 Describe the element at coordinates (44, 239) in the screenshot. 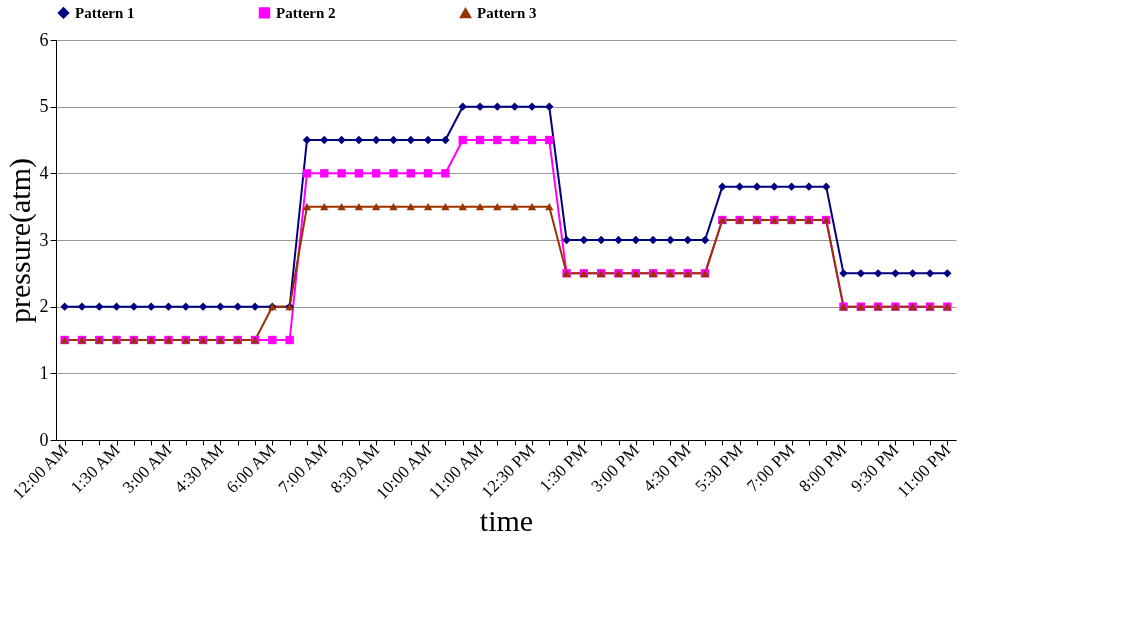

I see `y-tick-label: 3` at that location.